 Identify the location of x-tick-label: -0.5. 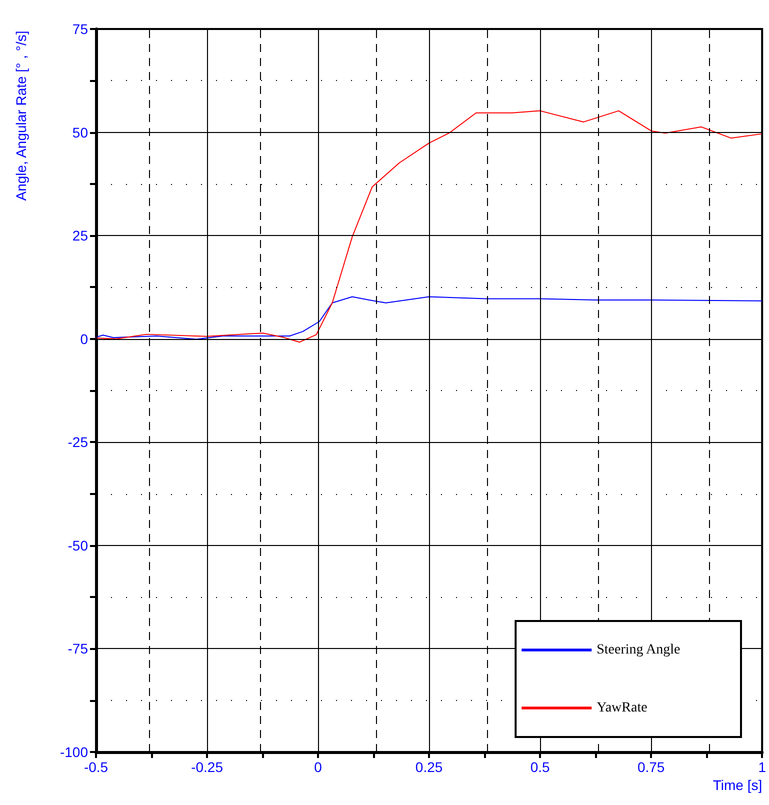
(96, 767).